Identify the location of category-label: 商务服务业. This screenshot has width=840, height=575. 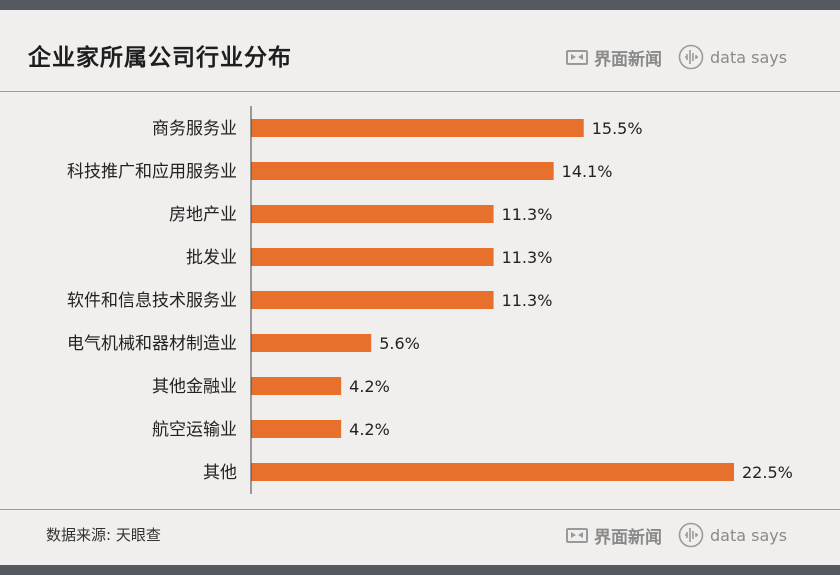
(194, 129).